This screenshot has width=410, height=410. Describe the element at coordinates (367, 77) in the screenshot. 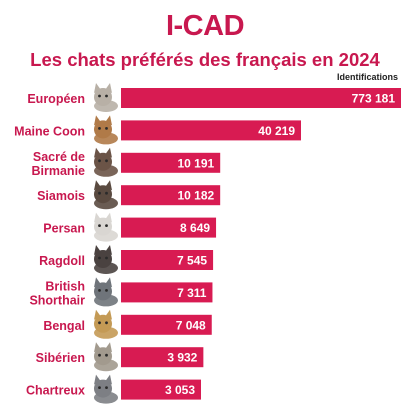

I see `value-axis-label: Identifications` at that location.